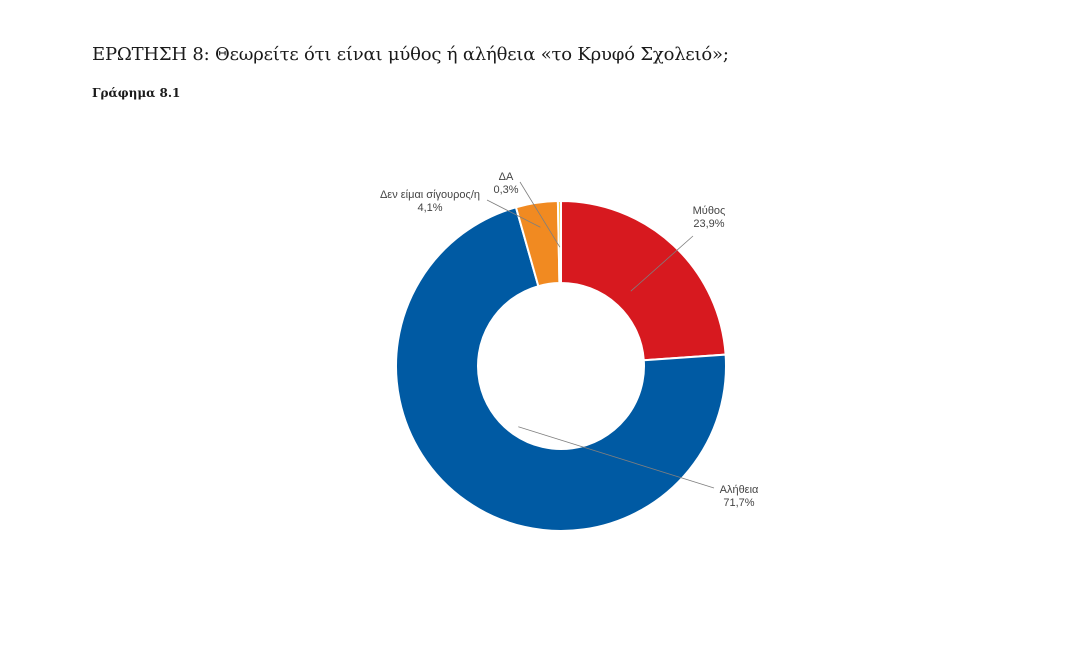  What do you see at coordinates (505, 190) in the screenshot?
I see `slice-value-label: 0,3%` at bounding box center [505, 190].